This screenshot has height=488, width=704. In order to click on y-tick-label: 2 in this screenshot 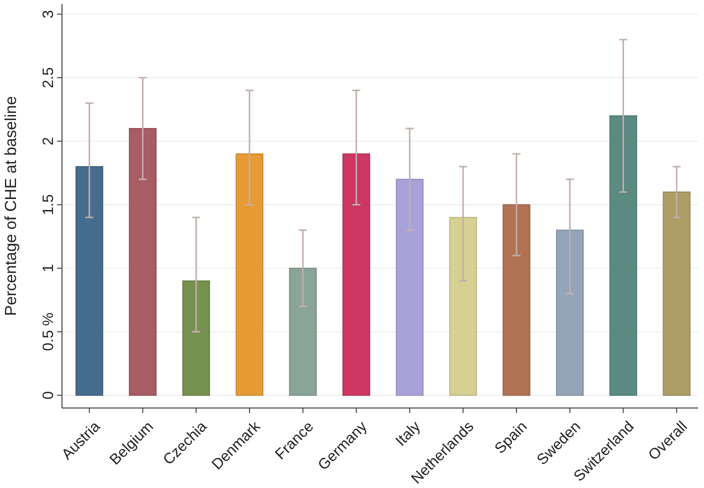, I will do `click(48, 141)`.